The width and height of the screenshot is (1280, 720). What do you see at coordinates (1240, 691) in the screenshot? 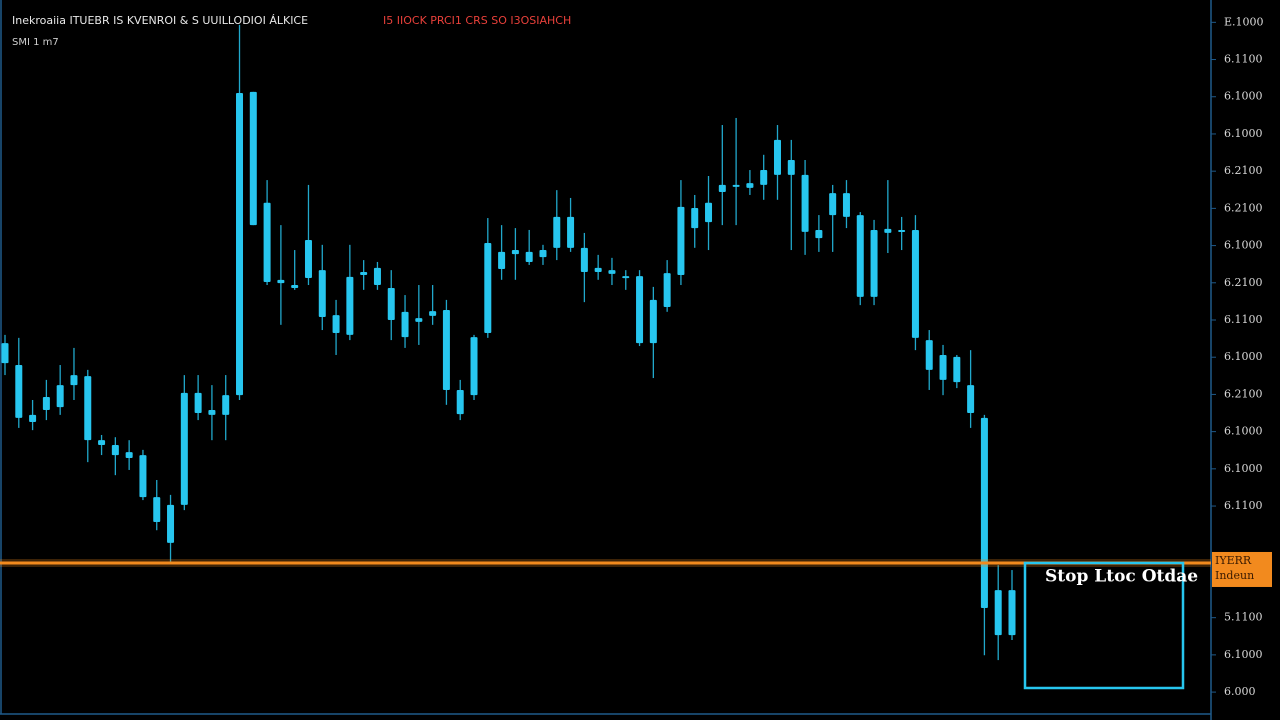
I see `y-tick-label: 6.000` at bounding box center [1240, 691].